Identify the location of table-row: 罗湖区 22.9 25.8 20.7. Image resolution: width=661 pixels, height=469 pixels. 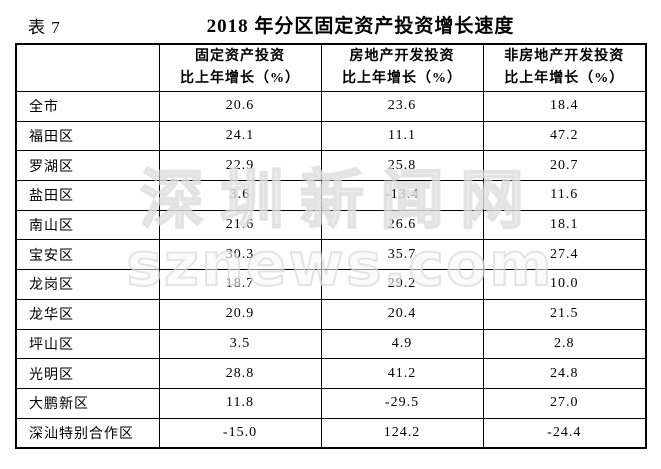
(331, 166).